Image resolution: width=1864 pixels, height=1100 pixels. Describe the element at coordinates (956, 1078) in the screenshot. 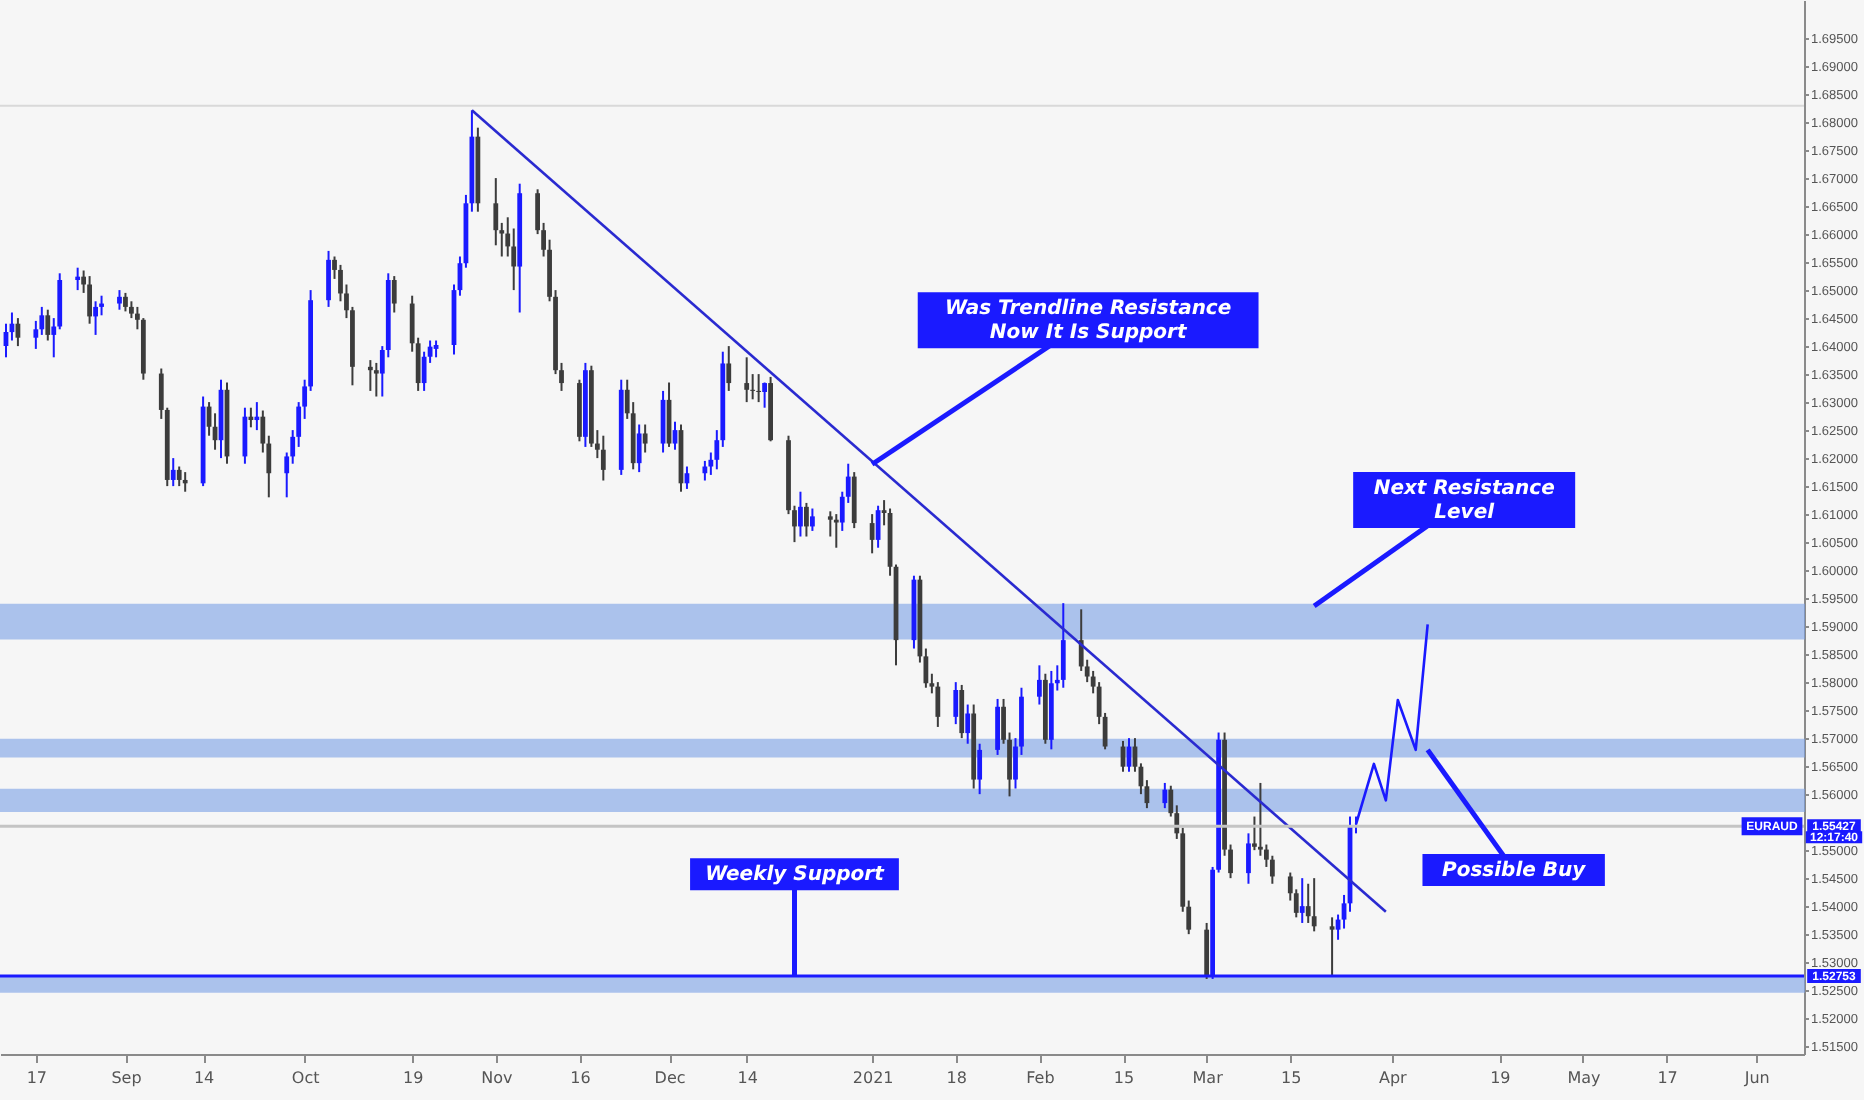

I see `x-tick-label: 18` at that location.